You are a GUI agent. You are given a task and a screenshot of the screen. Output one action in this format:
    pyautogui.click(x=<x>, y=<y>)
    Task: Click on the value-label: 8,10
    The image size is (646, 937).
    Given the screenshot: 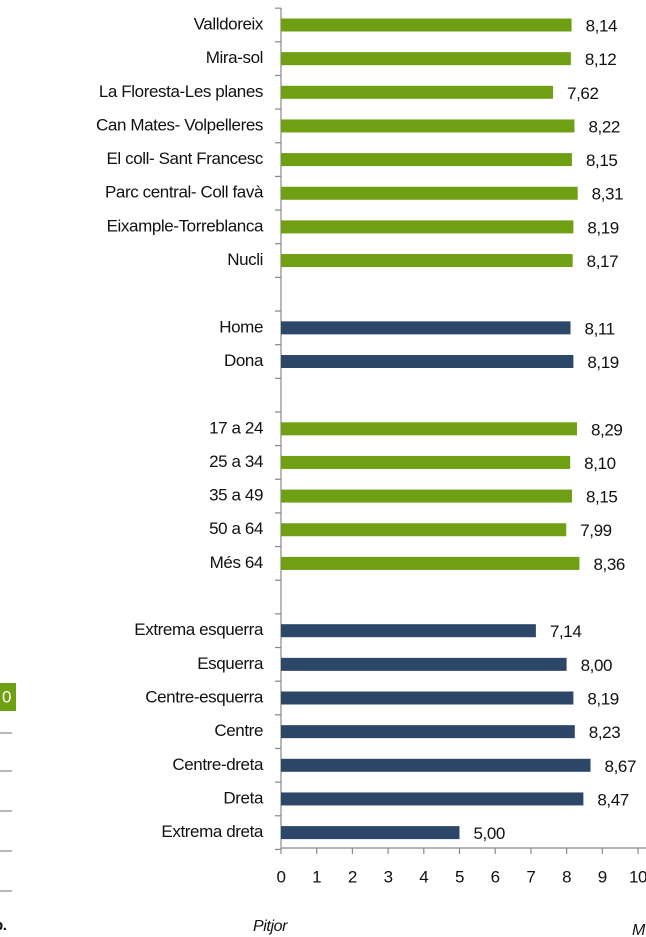 What is the action you would take?
    pyautogui.click(x=600, y=463)
    